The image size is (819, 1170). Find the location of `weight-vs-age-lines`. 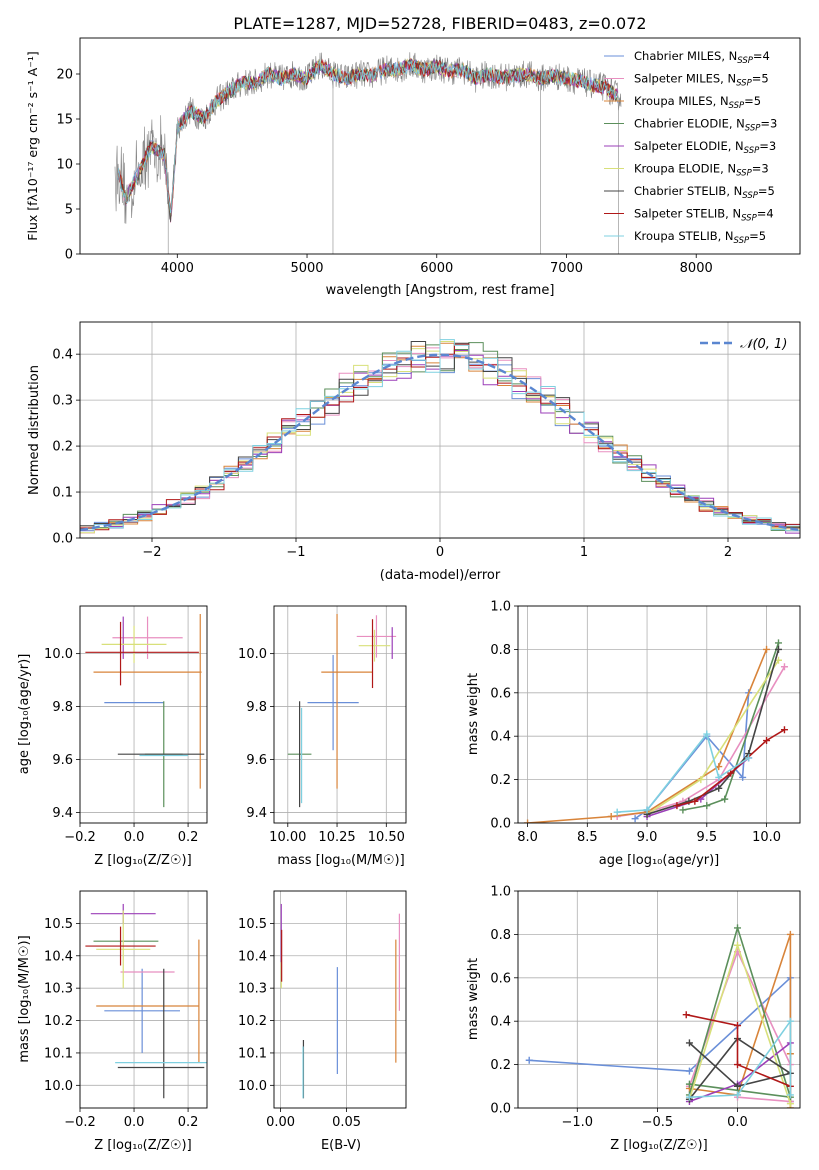

weight-vs-age-lines is located at coordinates (656, 731).